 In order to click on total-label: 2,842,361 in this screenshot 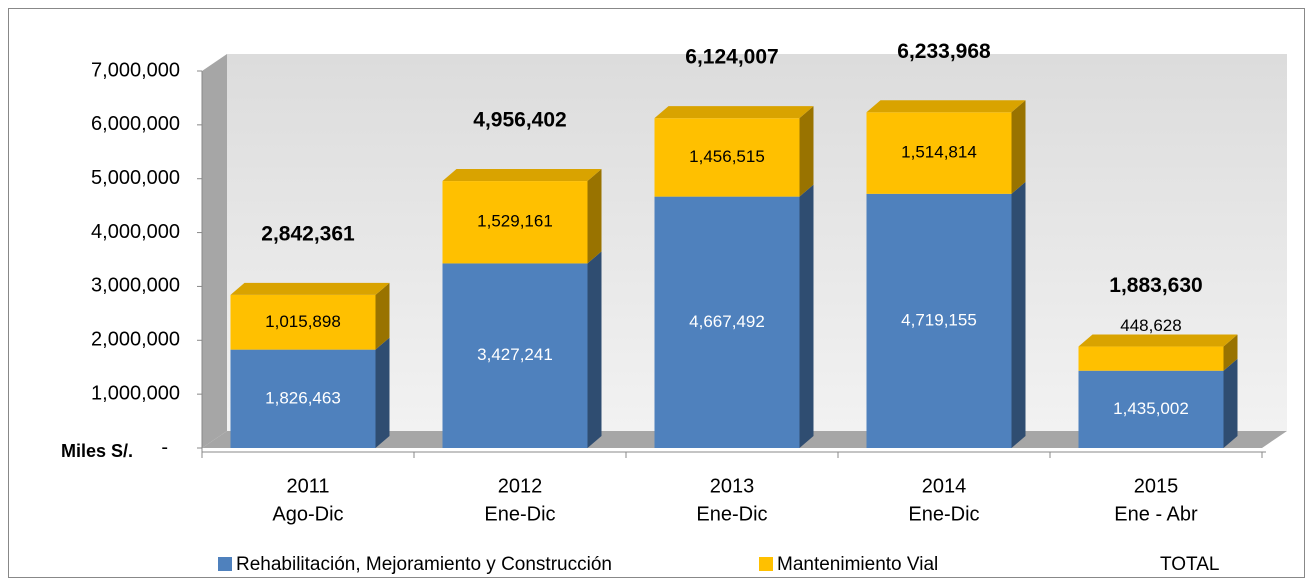, I will do `click(308, 233)`.